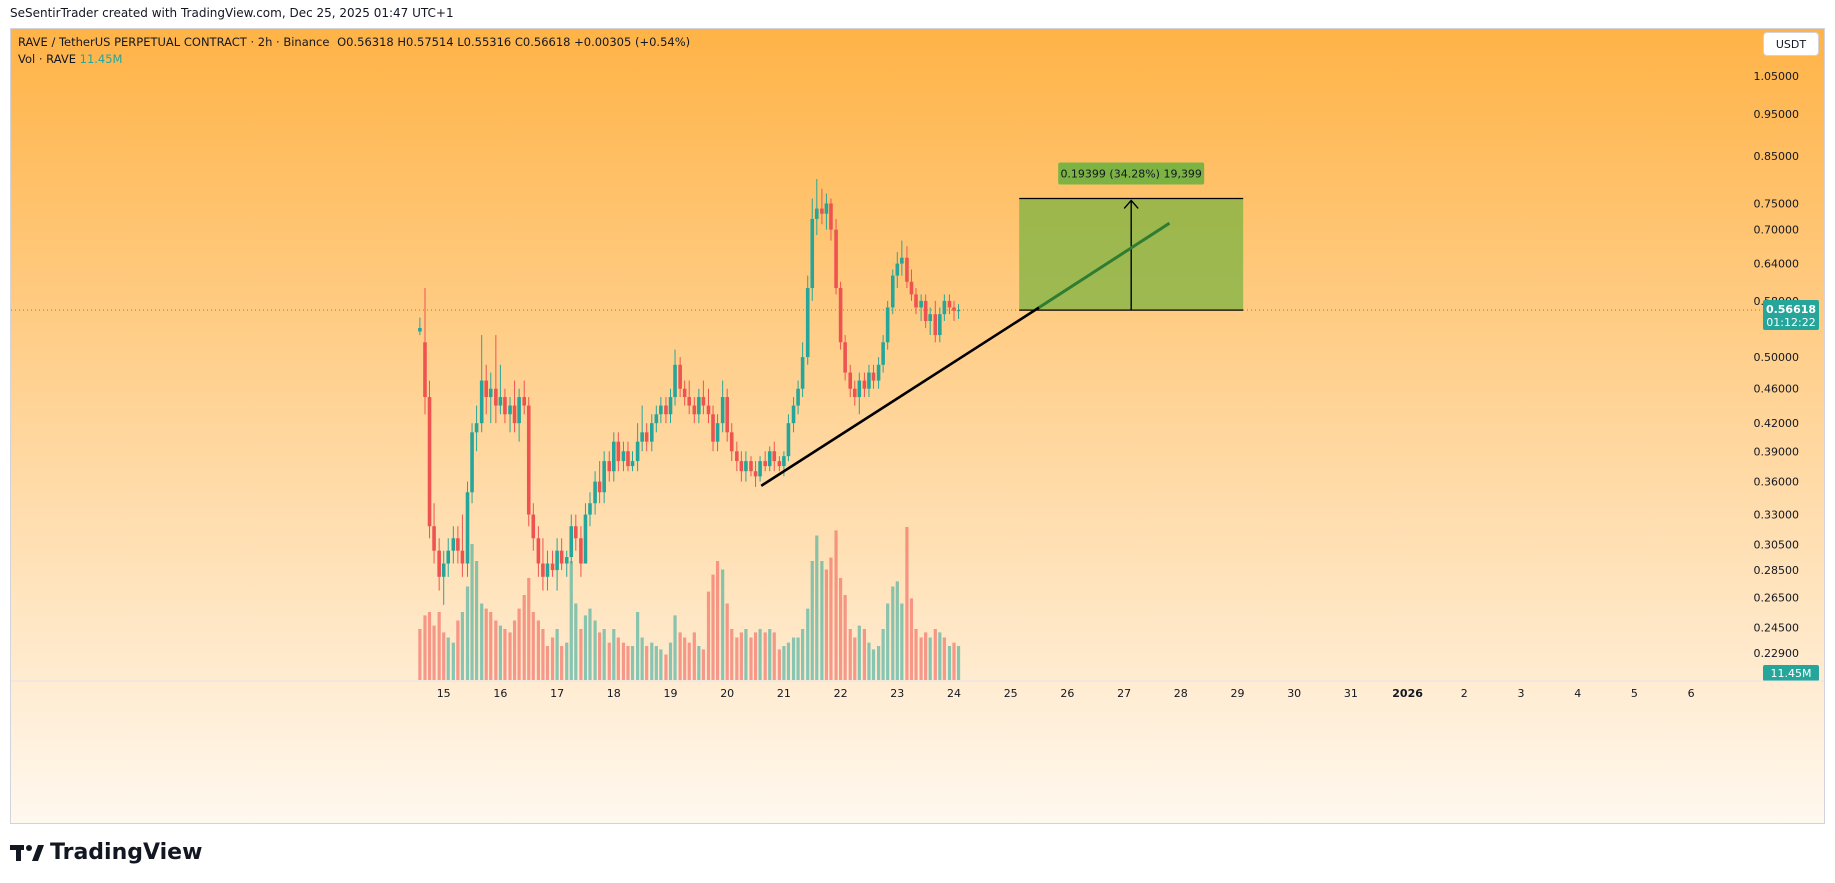 The height and width of the screenshot is (883, 1835). What do you see at coordinates (1067, 693) in the screenshot?
I see `time-tick-label: 26` at bounding box center [1067, 693].